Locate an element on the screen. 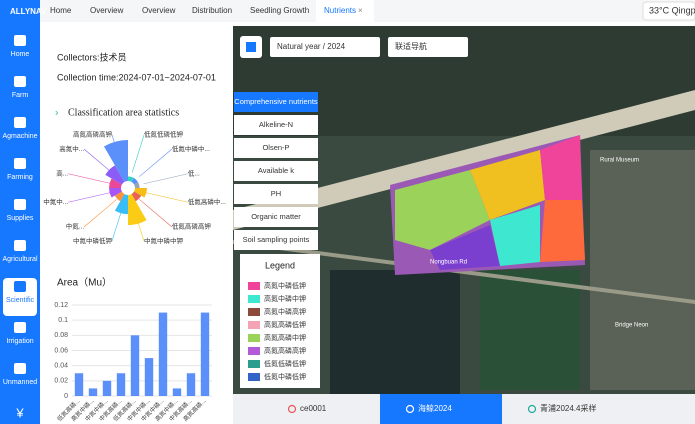  nav-label: Farming is located at coordinates (20, 177).